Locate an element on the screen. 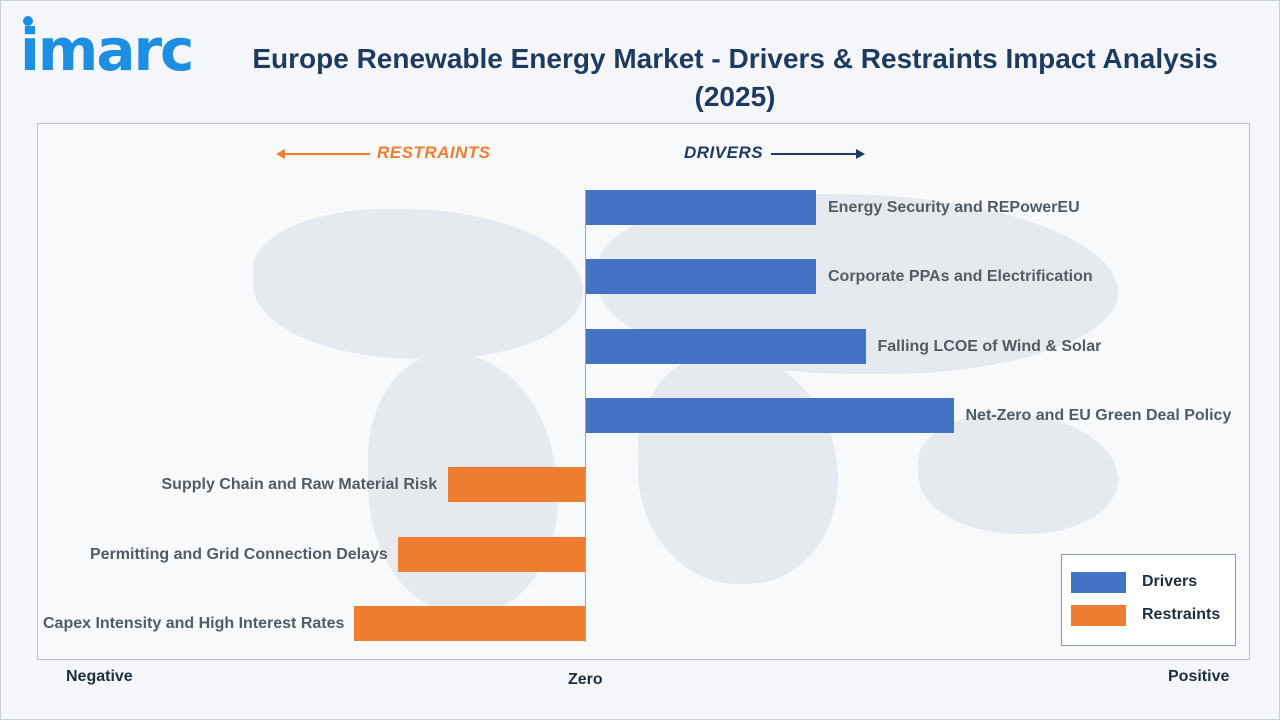 The height and width of the screenshot is (720, 1280). logo-text: imarc is located at coordinates (107, 50).